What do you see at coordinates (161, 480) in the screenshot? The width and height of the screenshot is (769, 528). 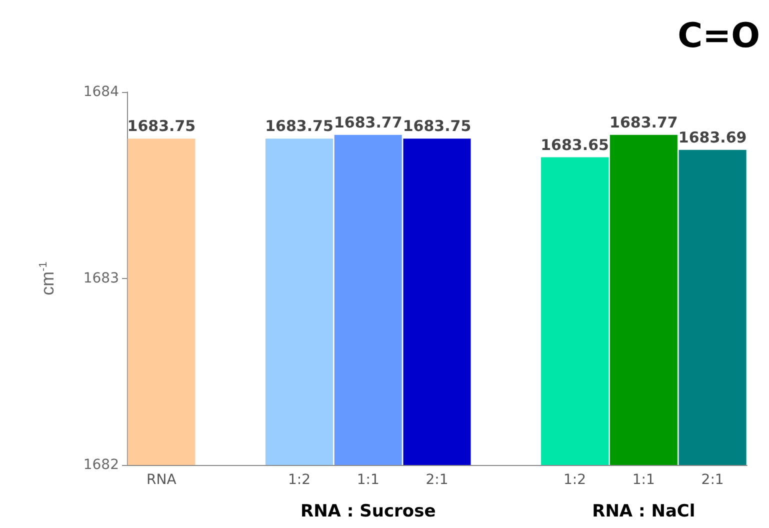 I see `x-tick-label: RNA` at bounding box center [161, 480].